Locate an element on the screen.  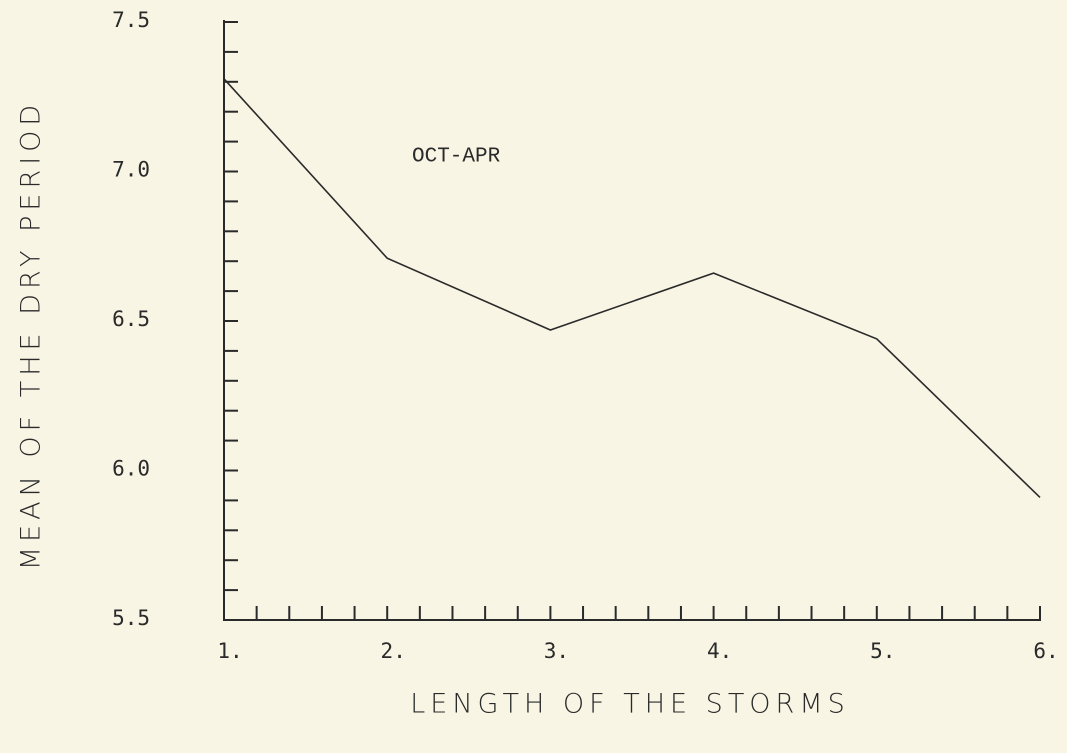
y-tick-label: 6.0 is located at coordinates (131, 469).